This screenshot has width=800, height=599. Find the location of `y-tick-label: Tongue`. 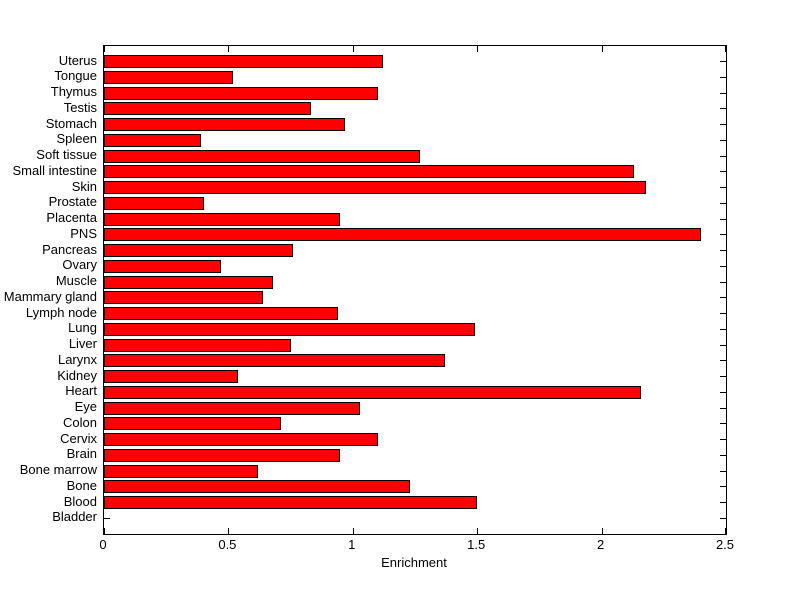

y-tick-label: Tongue is located at coordinates (75, 76).